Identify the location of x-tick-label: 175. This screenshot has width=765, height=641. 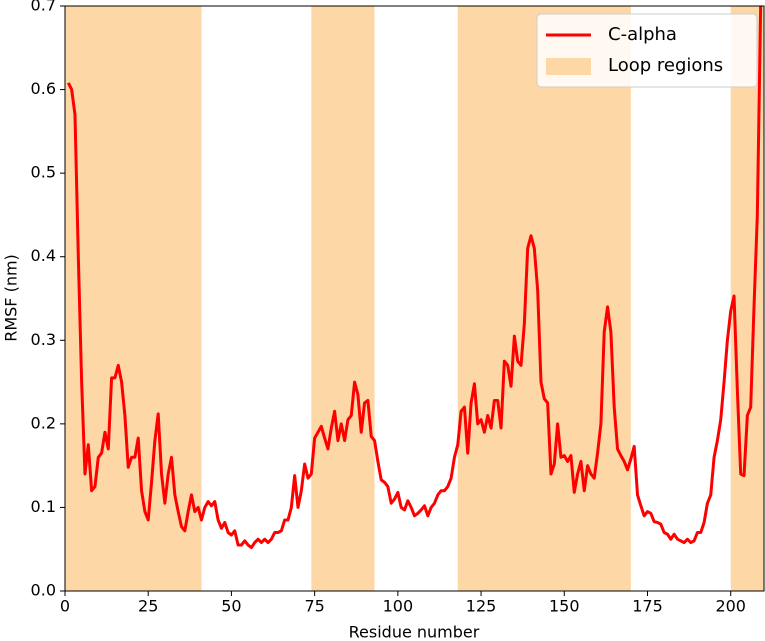
(647, 606).